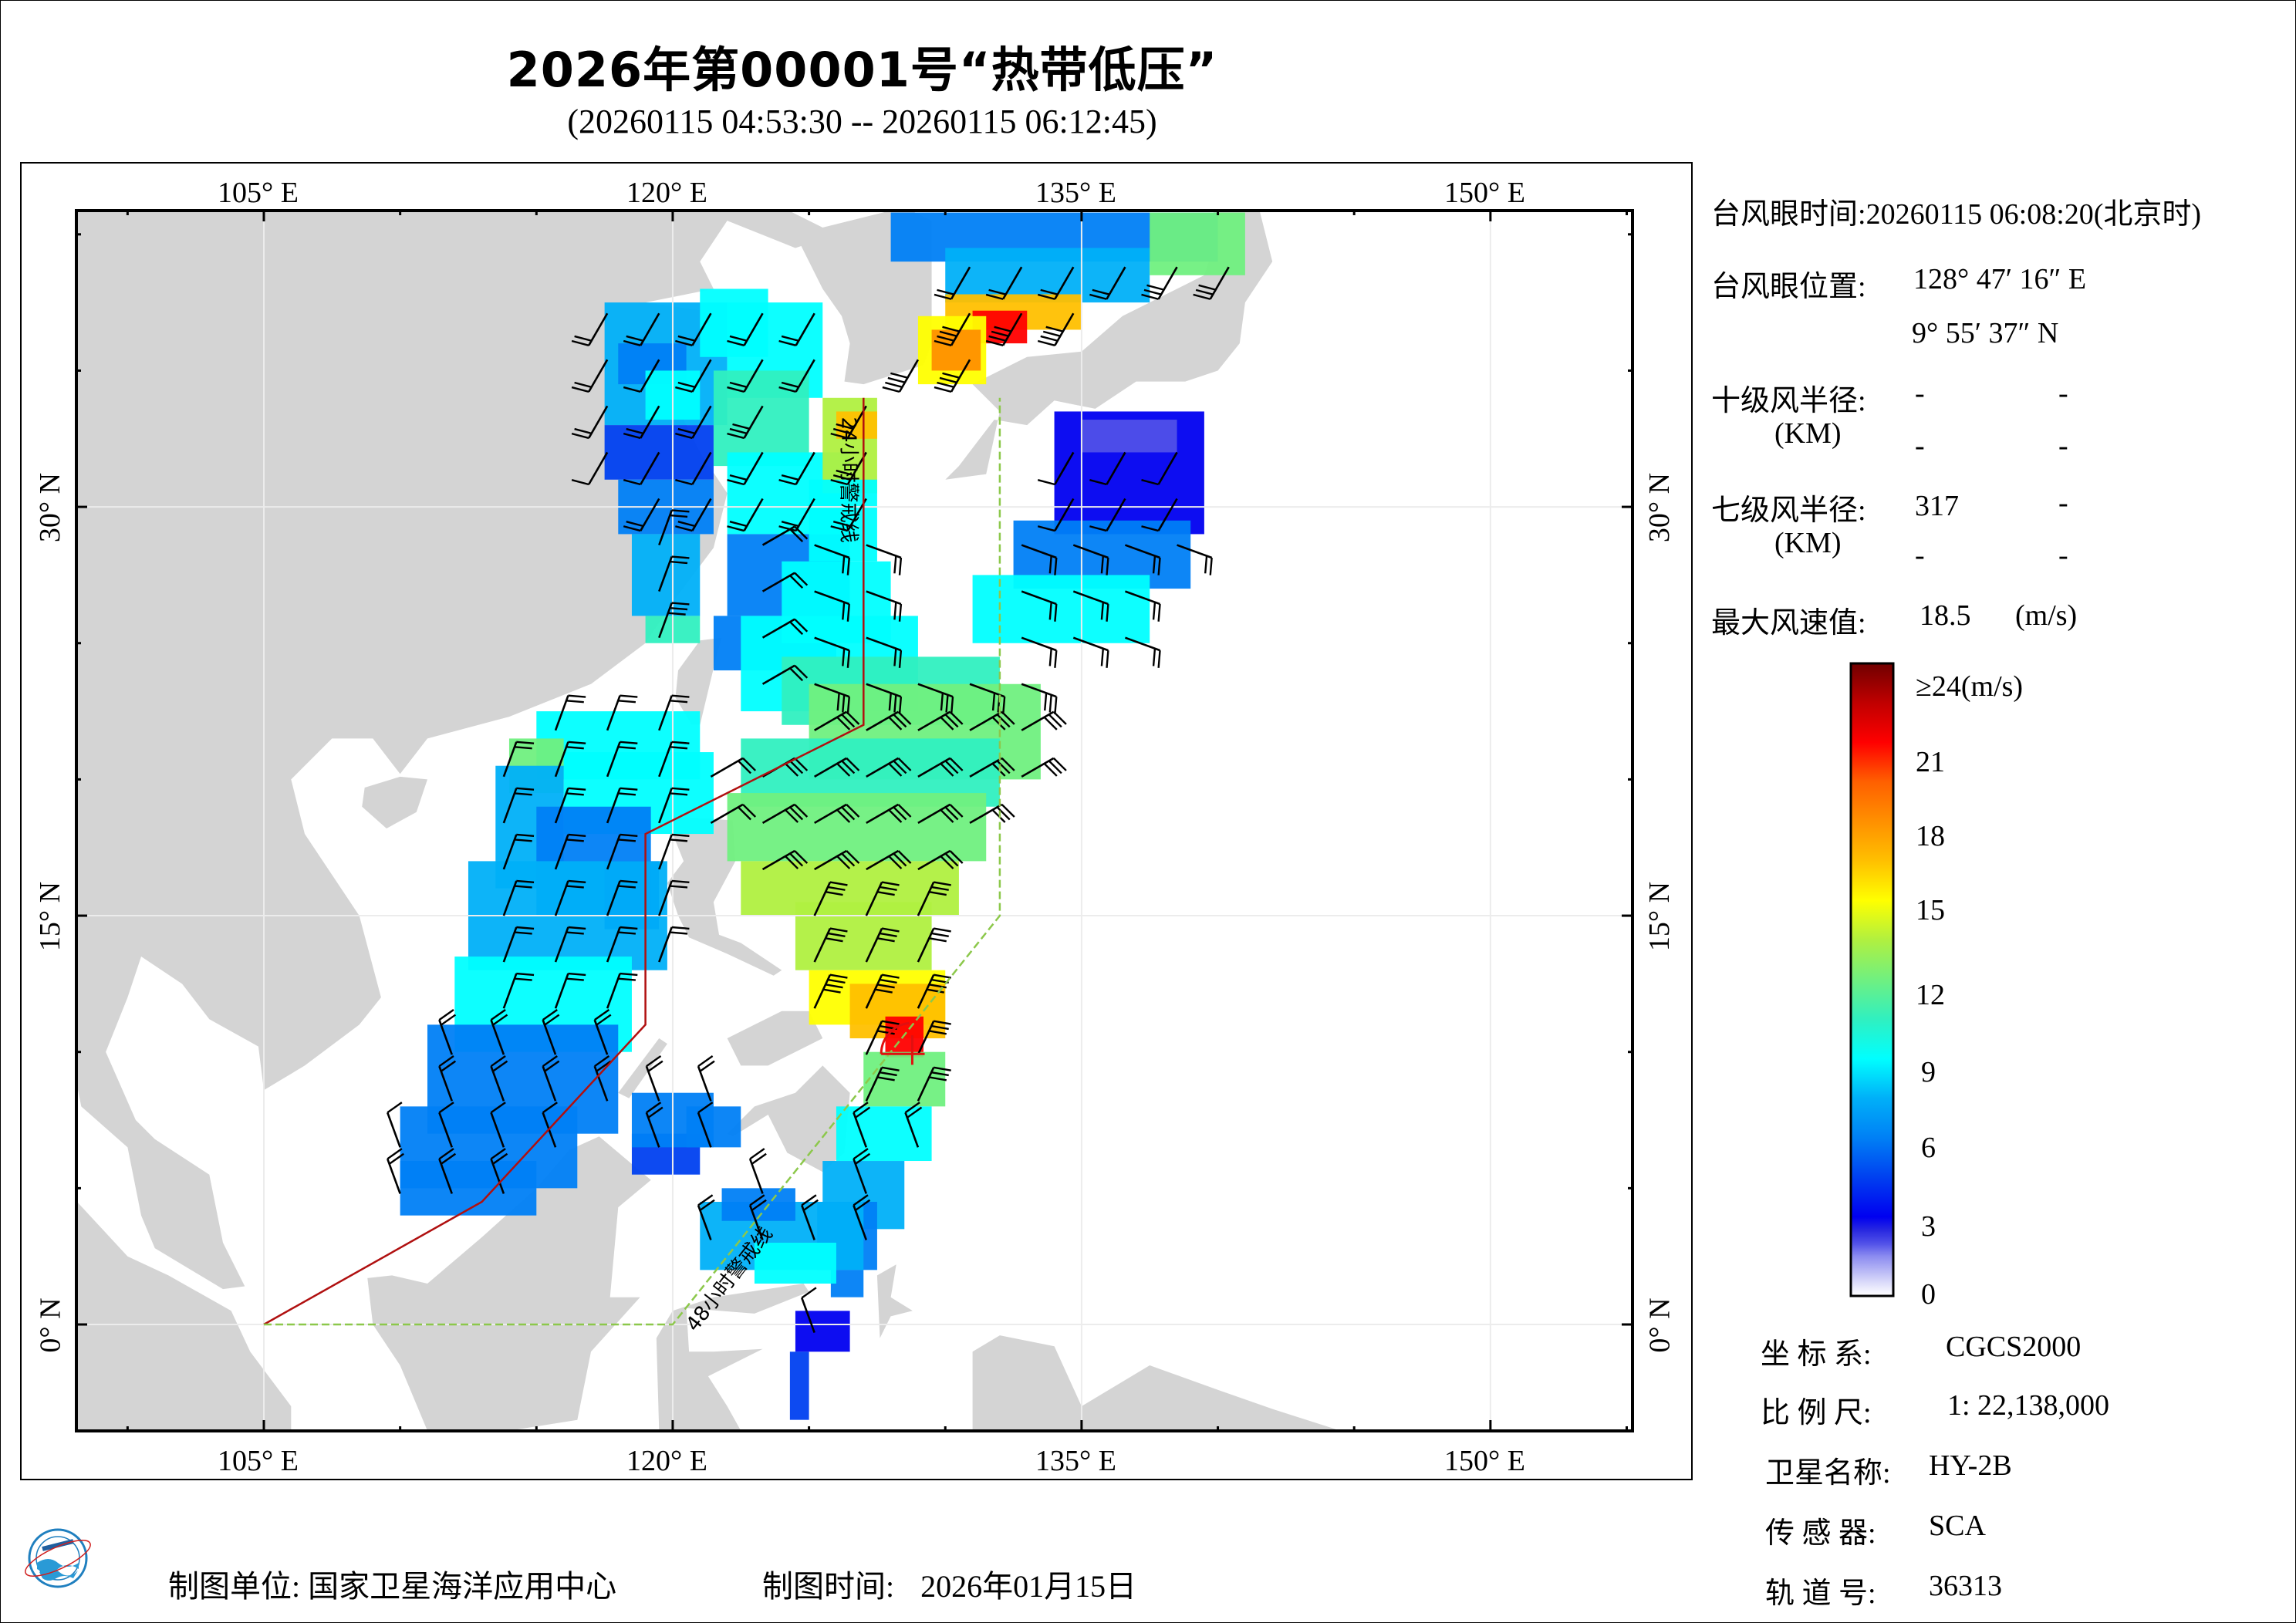 The image size is (2296, 1623). What do you see at coordinates (1920, 446) in the screenshot?
I see `r10-sw: -` at bounding box center [1920, 446].